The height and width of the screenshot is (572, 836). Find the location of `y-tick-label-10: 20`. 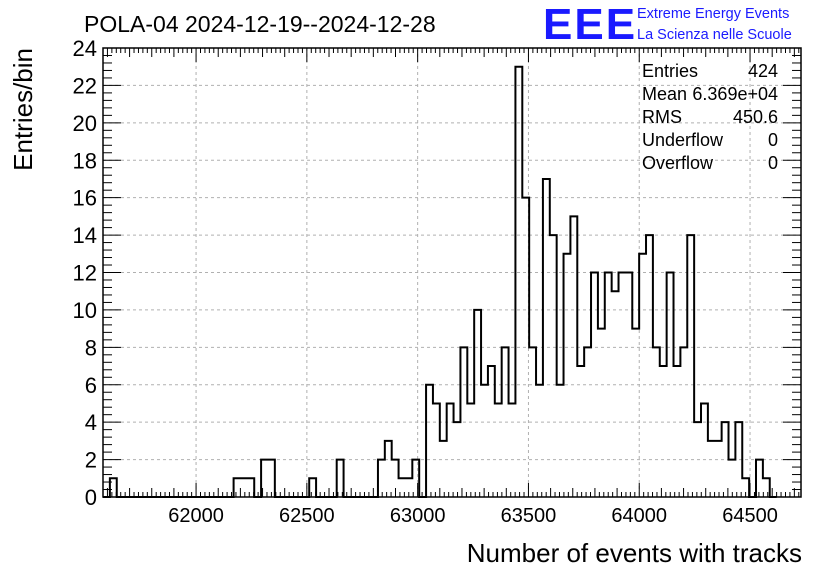

y-tick-label-10: 20 is located at coordinates (85, 123).